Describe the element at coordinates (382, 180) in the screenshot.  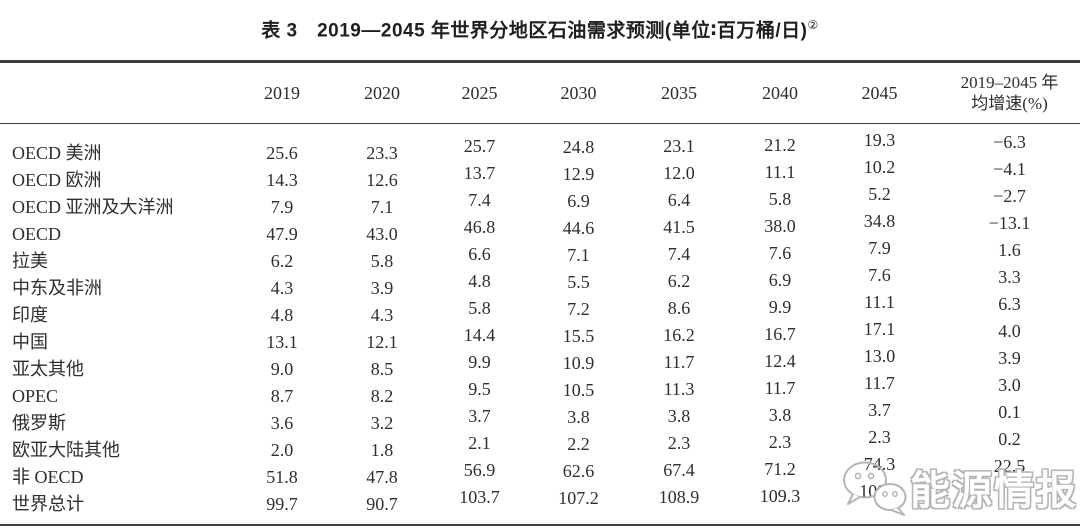
I see `value-cell: 12.6` at that location.